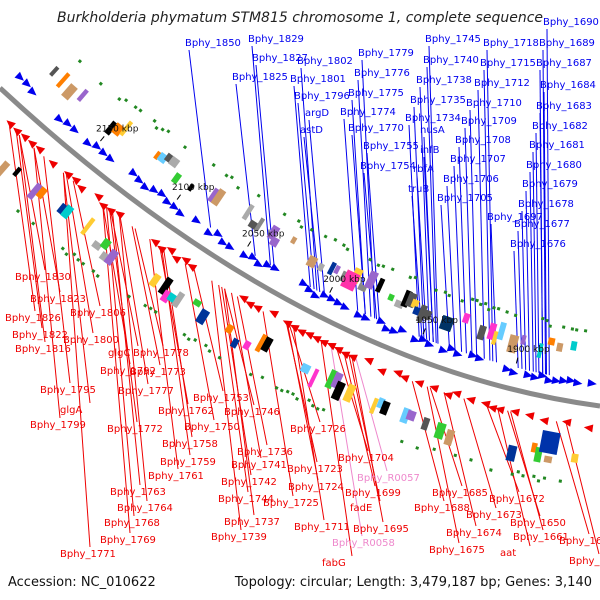 This screenshot has height=600, width=600. Describe the element at coordinates (213, 43) in the screenshot. I see `gene-label: Bphy_1850` at that location.